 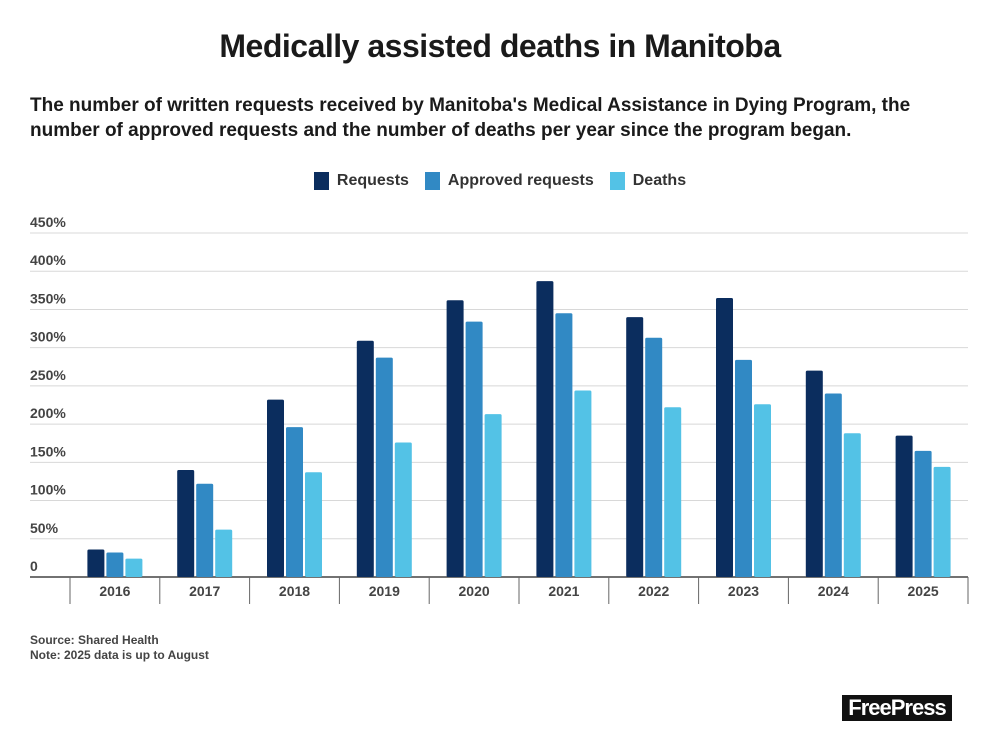 What do you see at coordinates (653, 591) in the screenshot?
I see `x-tick-label: 2022` at bounding box center [653, 591].